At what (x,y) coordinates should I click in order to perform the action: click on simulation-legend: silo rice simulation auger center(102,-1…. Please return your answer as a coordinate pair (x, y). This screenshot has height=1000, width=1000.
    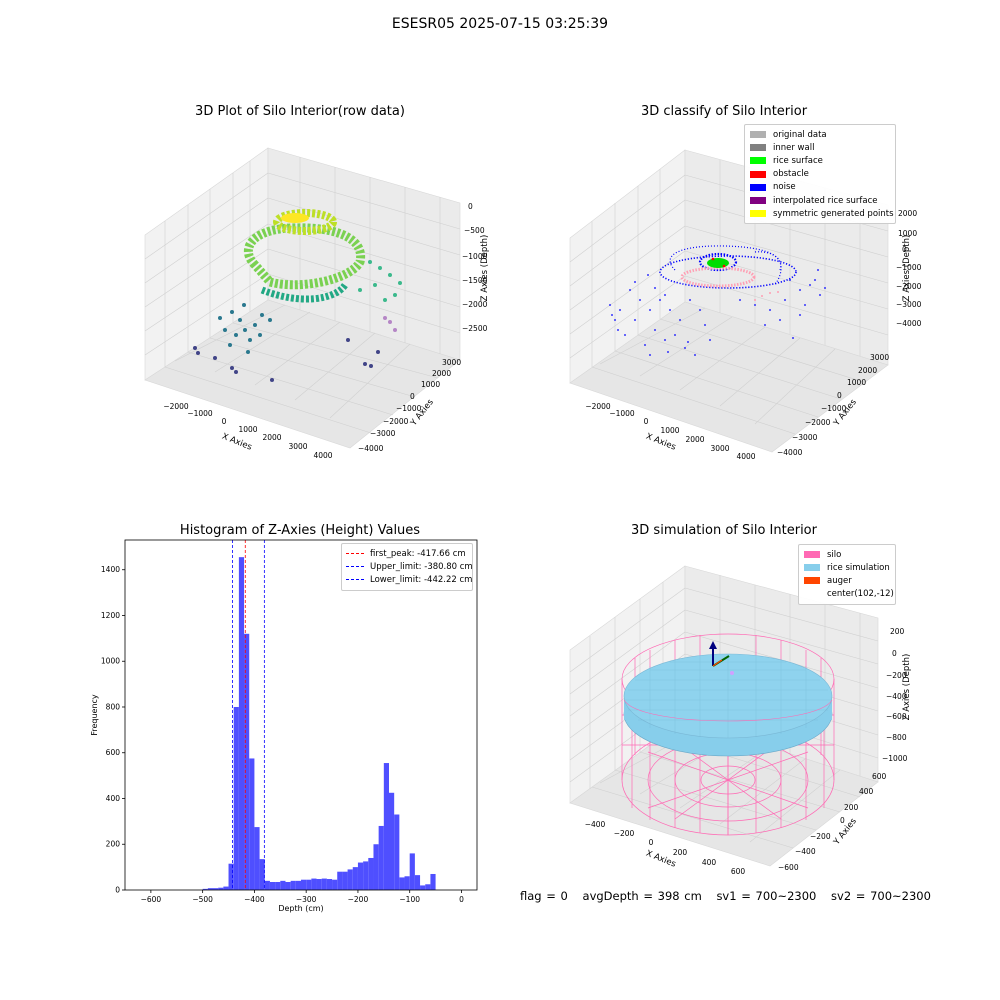
    Looking at the image, I should click on (847, 574).